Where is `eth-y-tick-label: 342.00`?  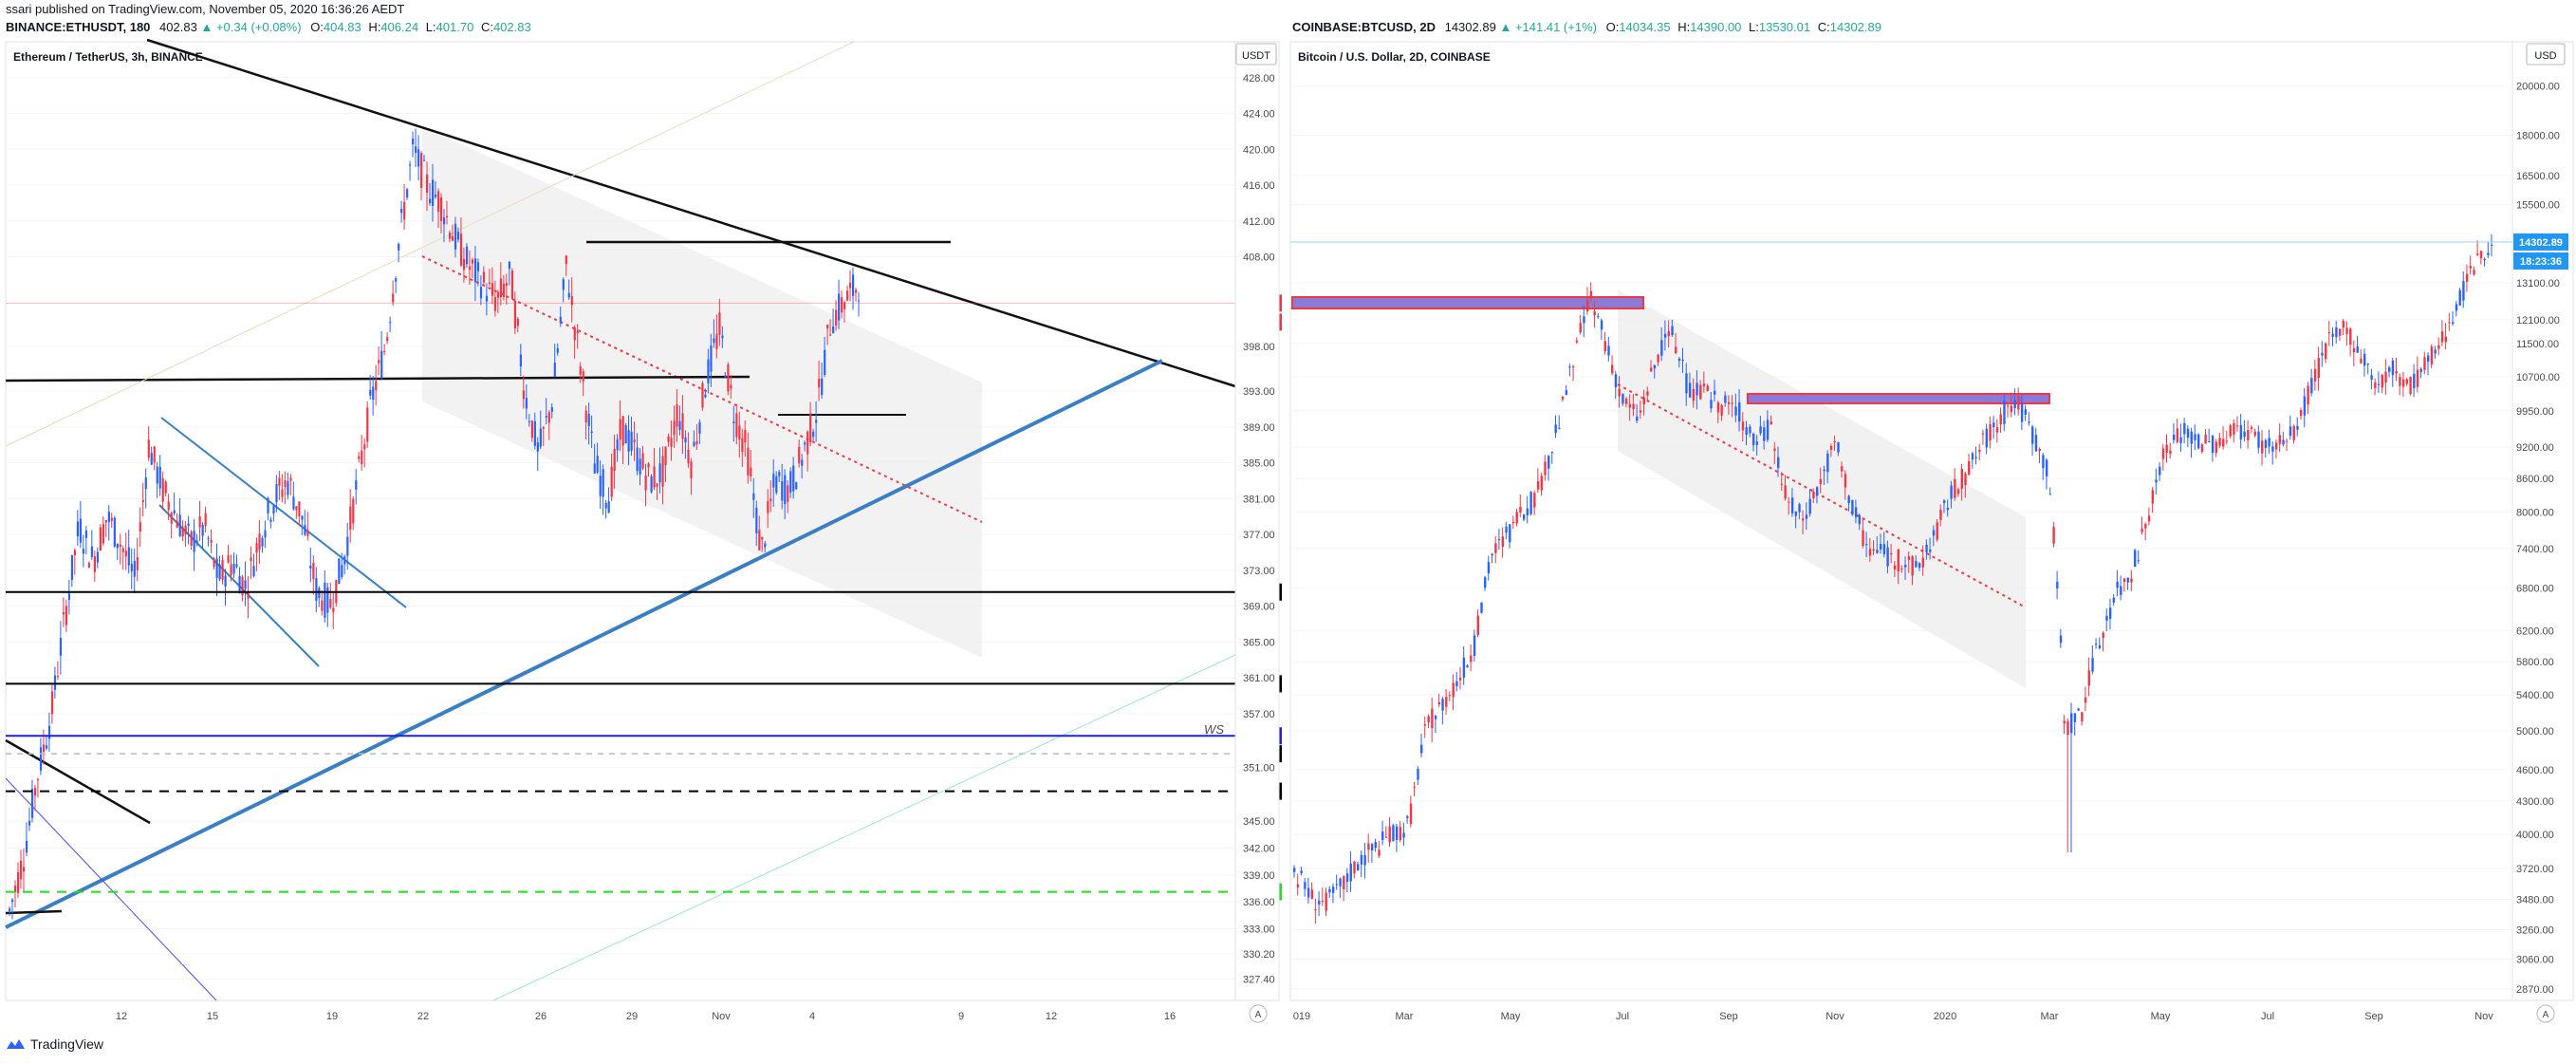 eth-y-tick-label: 342.00 is located at coordinates (1259, 849).